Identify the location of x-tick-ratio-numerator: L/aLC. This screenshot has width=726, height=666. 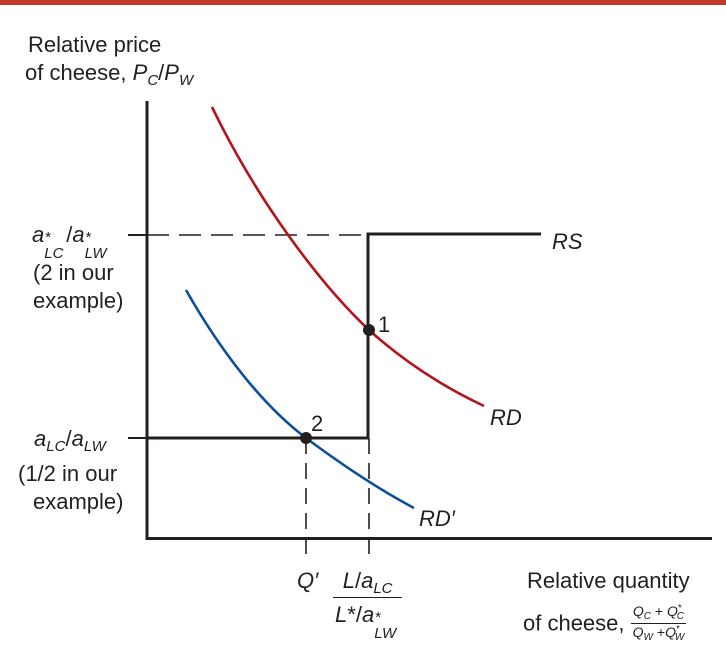
(367, 582).